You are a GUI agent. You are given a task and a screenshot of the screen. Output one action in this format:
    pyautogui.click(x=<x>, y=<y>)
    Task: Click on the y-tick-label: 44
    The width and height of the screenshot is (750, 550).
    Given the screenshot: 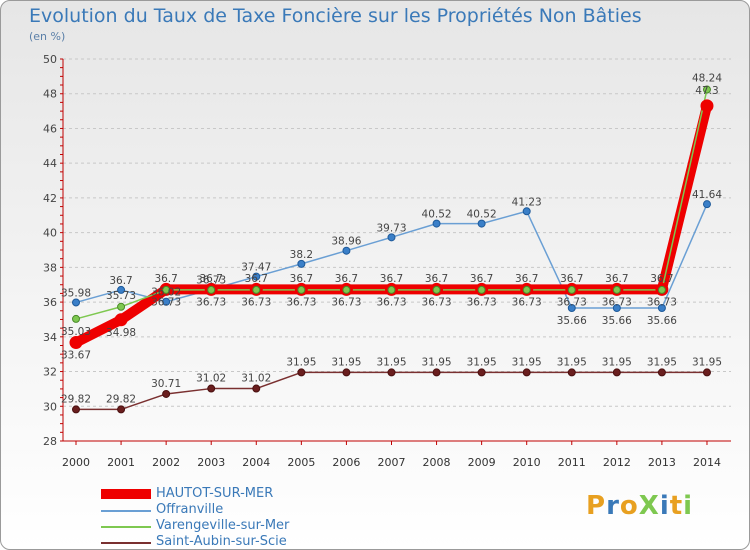 What is the action you would take?
    pyautogui.click(x=50, y=163)
    